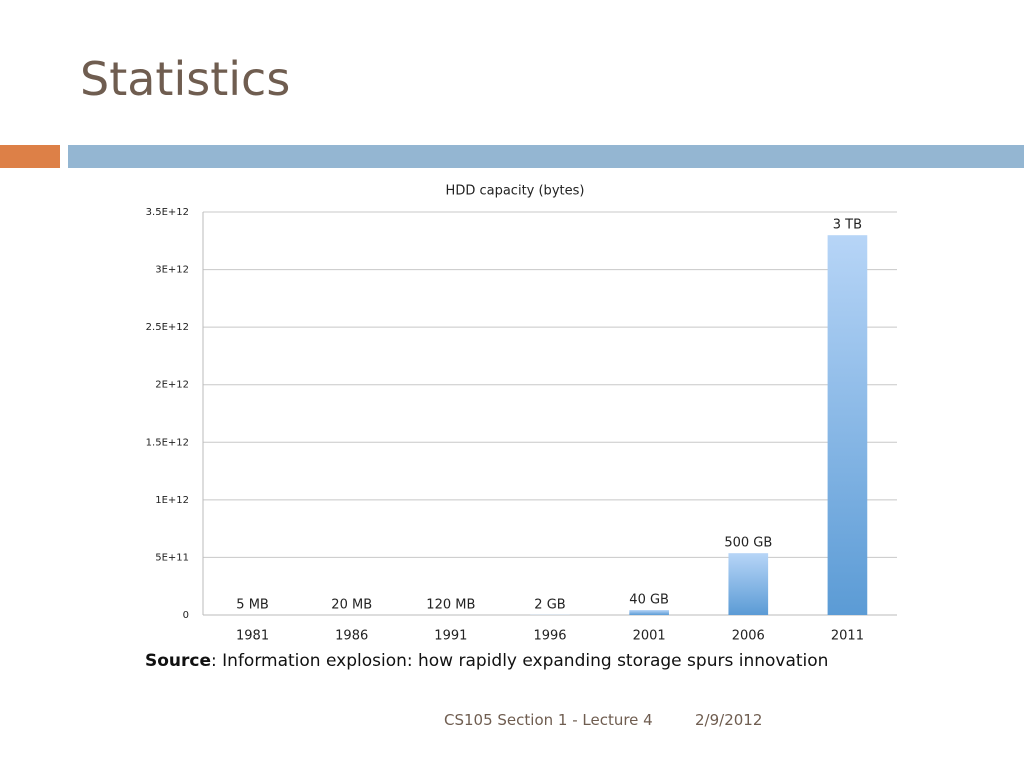  What do you see at coordinates (252, 604) in the screenshot?
I see `data-label: 5 MB` at bounding box center [252, 604].